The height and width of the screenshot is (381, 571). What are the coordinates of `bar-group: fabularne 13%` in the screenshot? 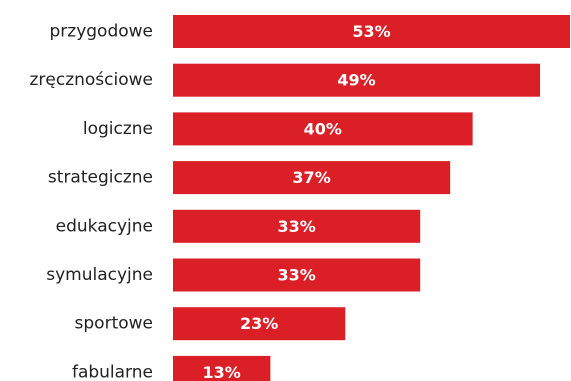 It's located at (171, 368).